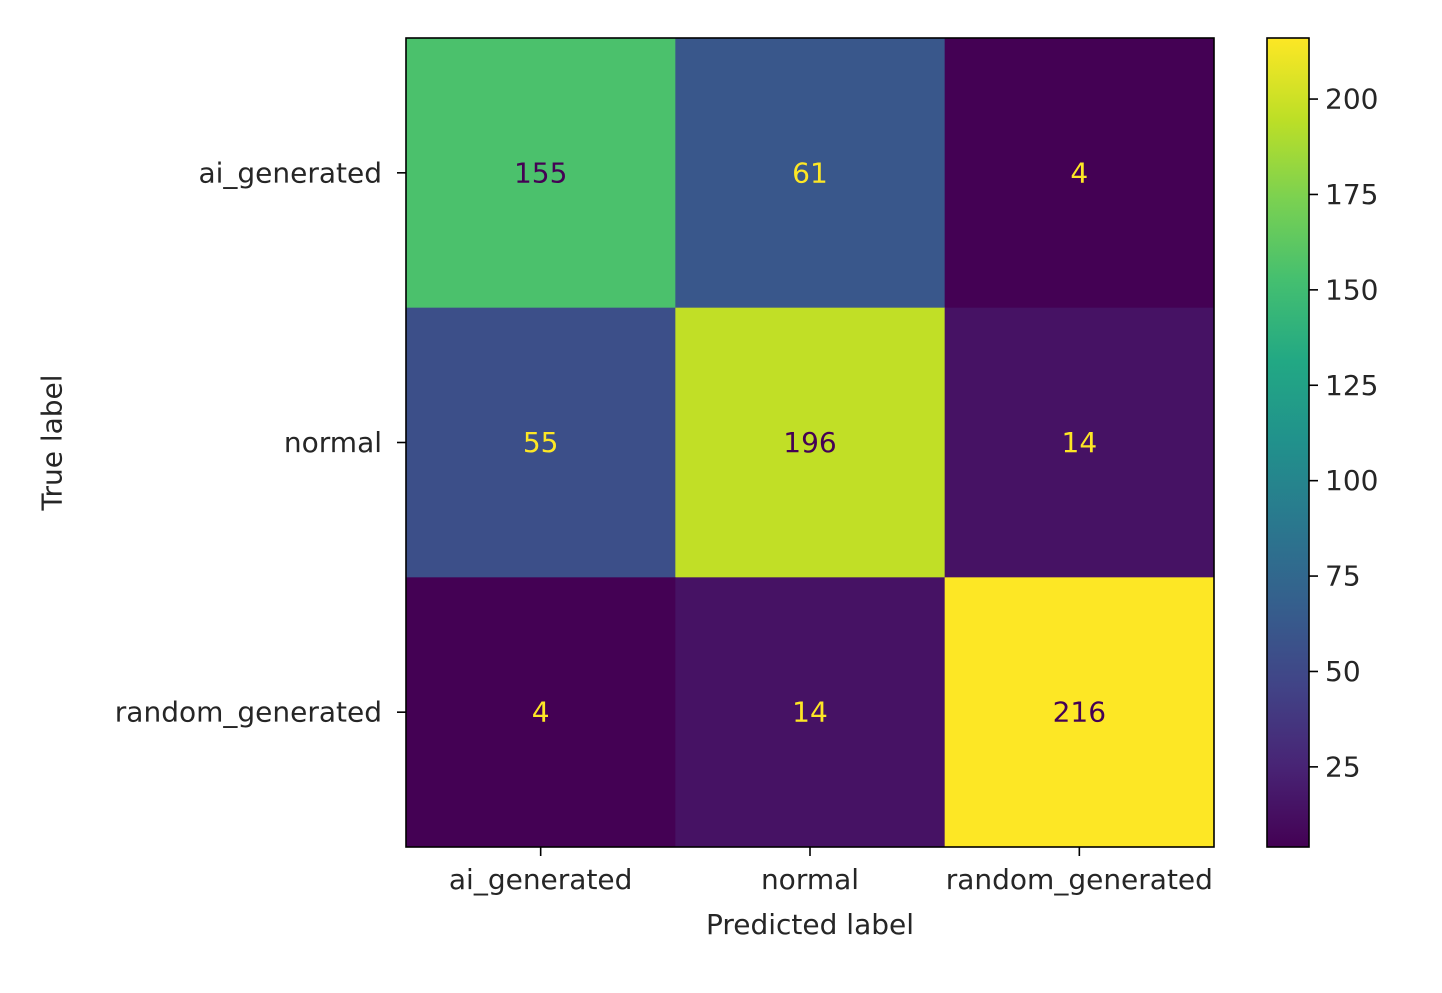 The image size is (1442, 993). Describe the element at coordinates (1343, 671) in the screenshot. I see `colorbar-tick-label: 50` at that location.